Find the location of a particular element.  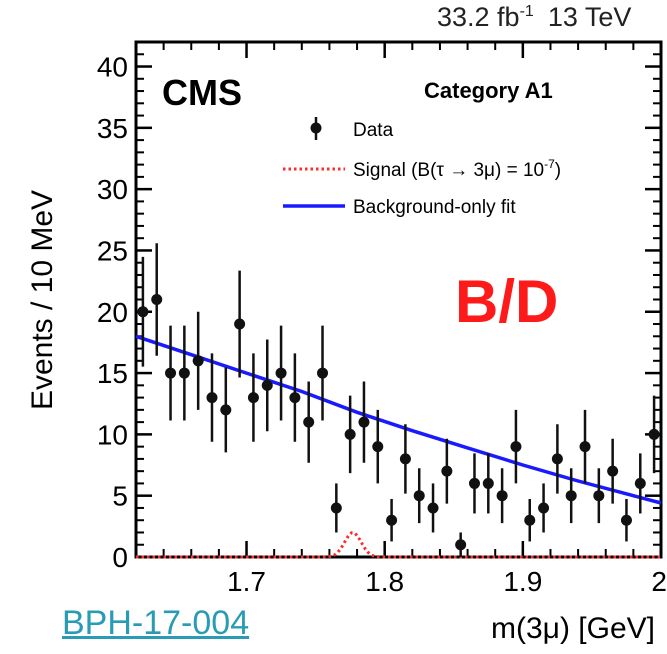

x-axis-title: m(3μ) [GeV] is located at coordinates (573, 628).